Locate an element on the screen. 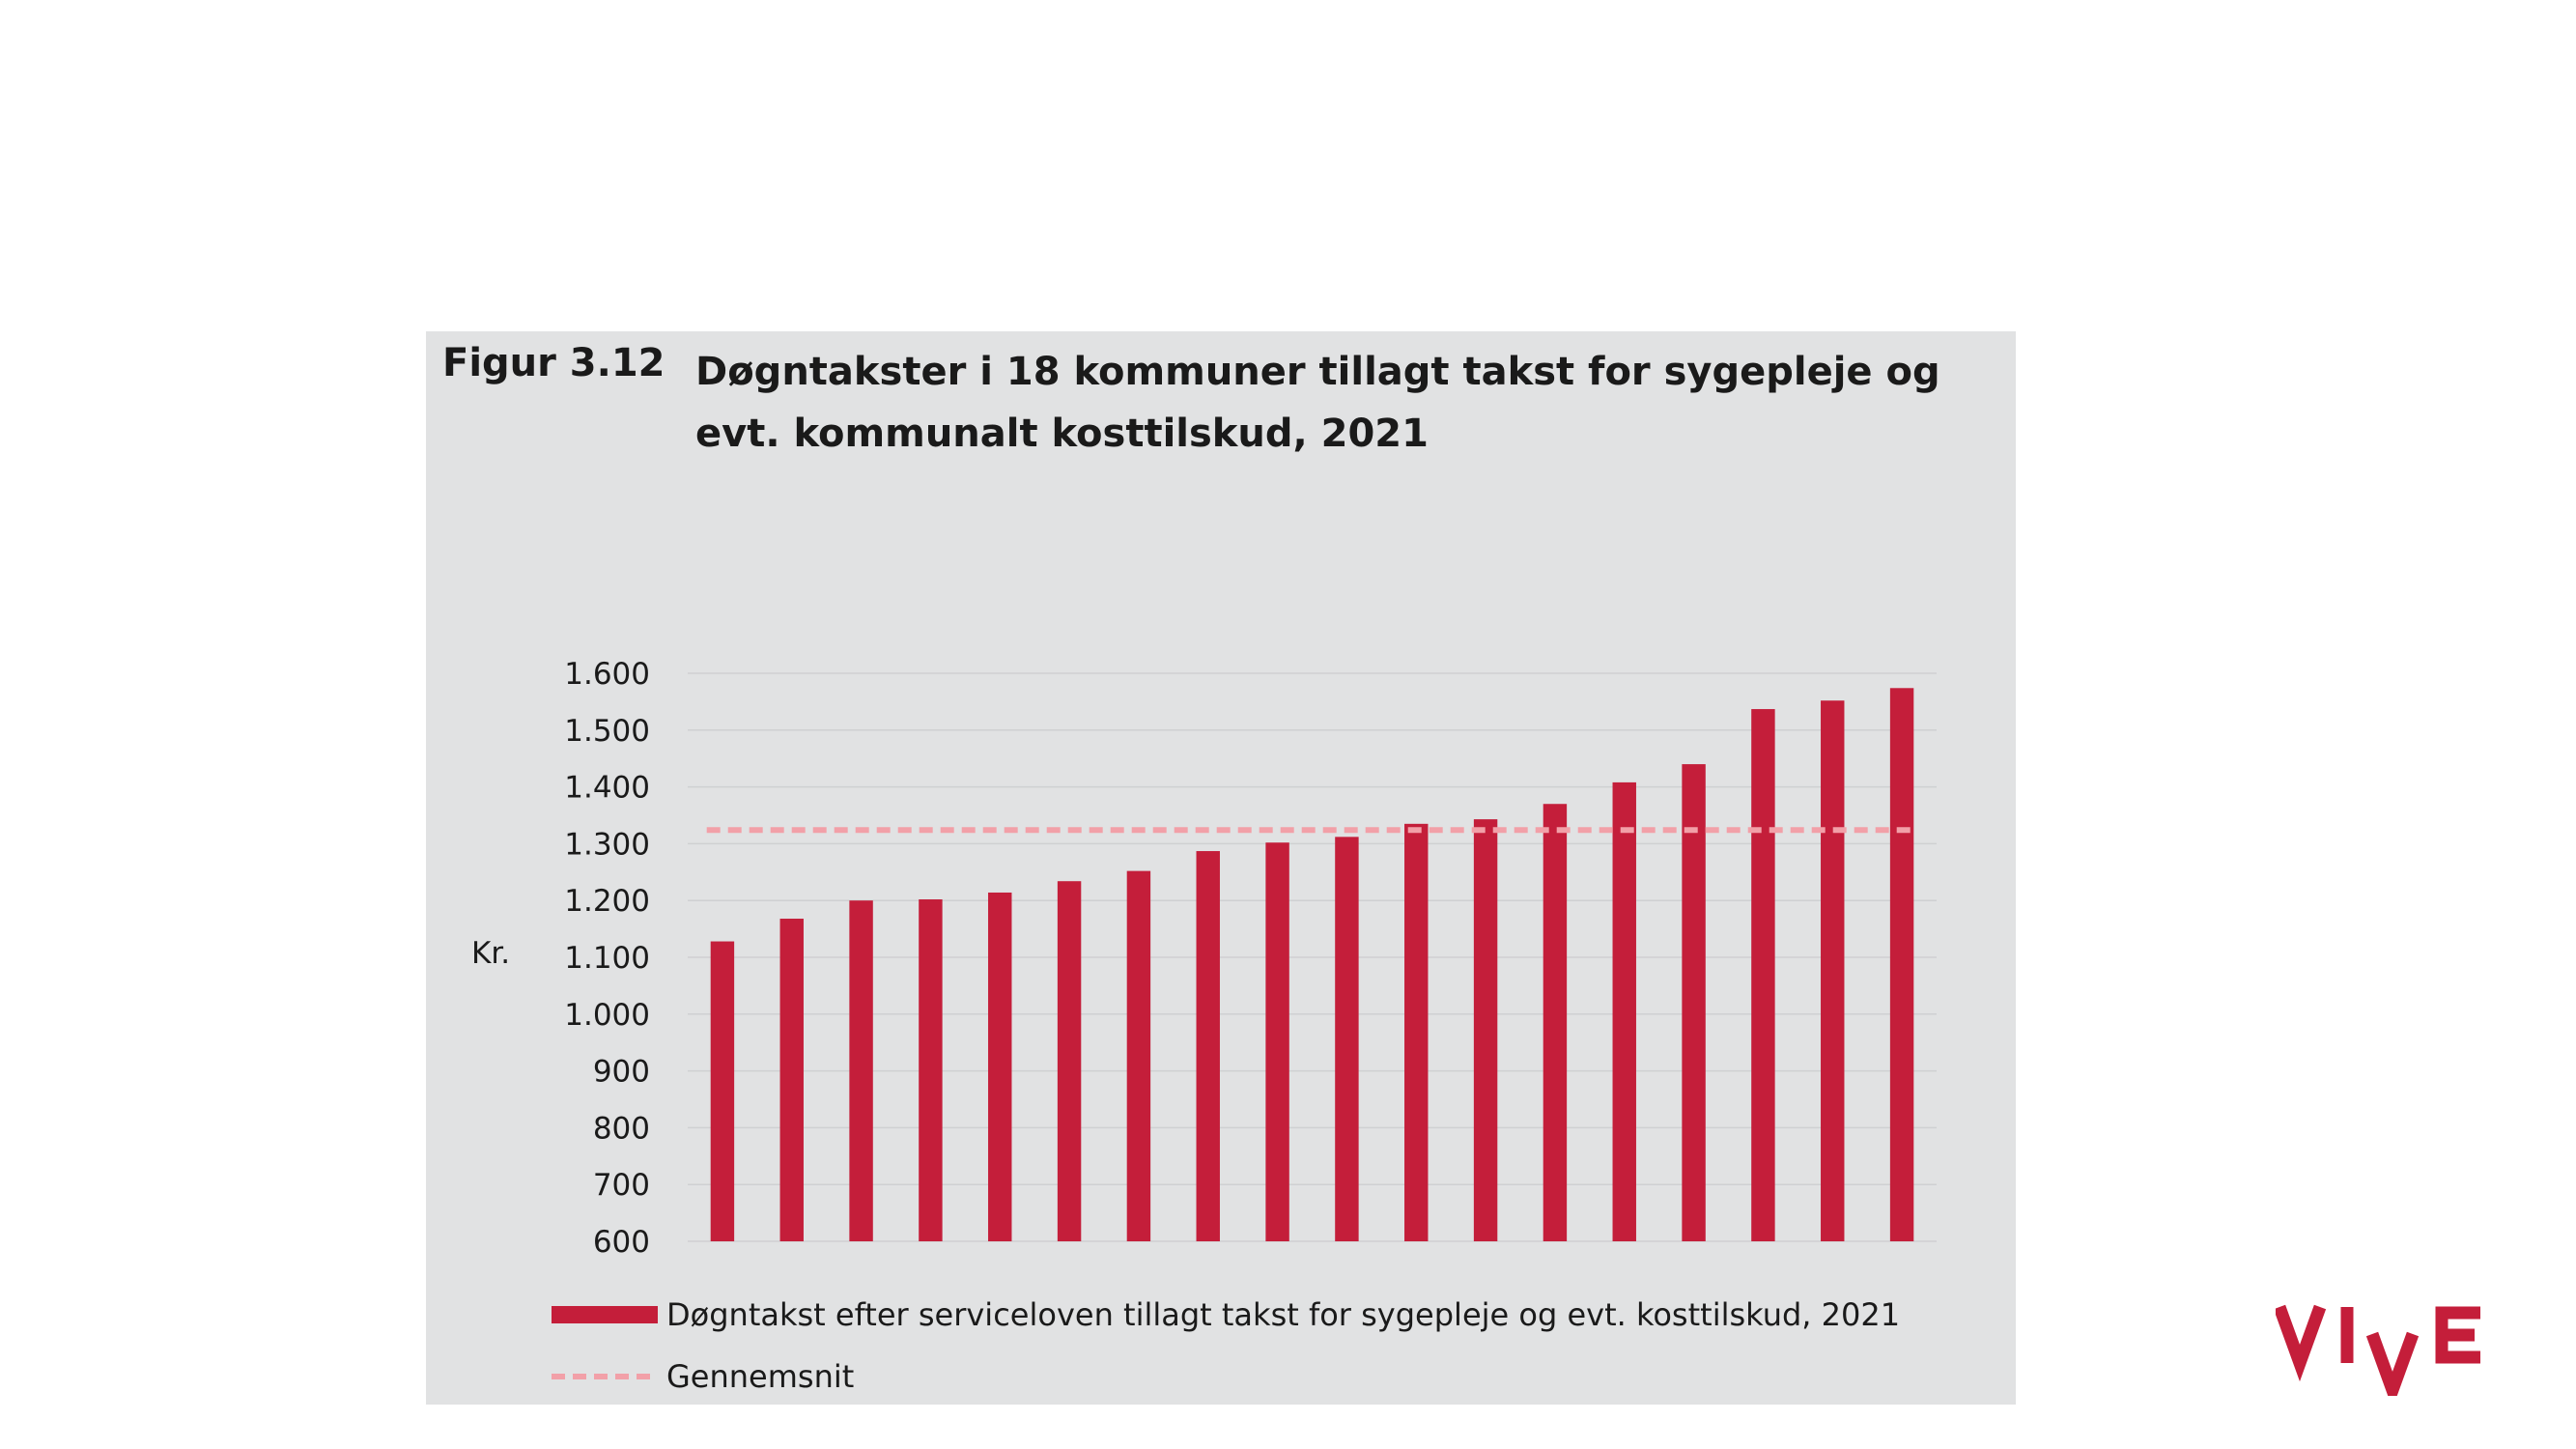 Image resolution: width=2576 pixels, height=1449 pixels. figure-label: Figur 3.12 is located at coordinates (553, 363).